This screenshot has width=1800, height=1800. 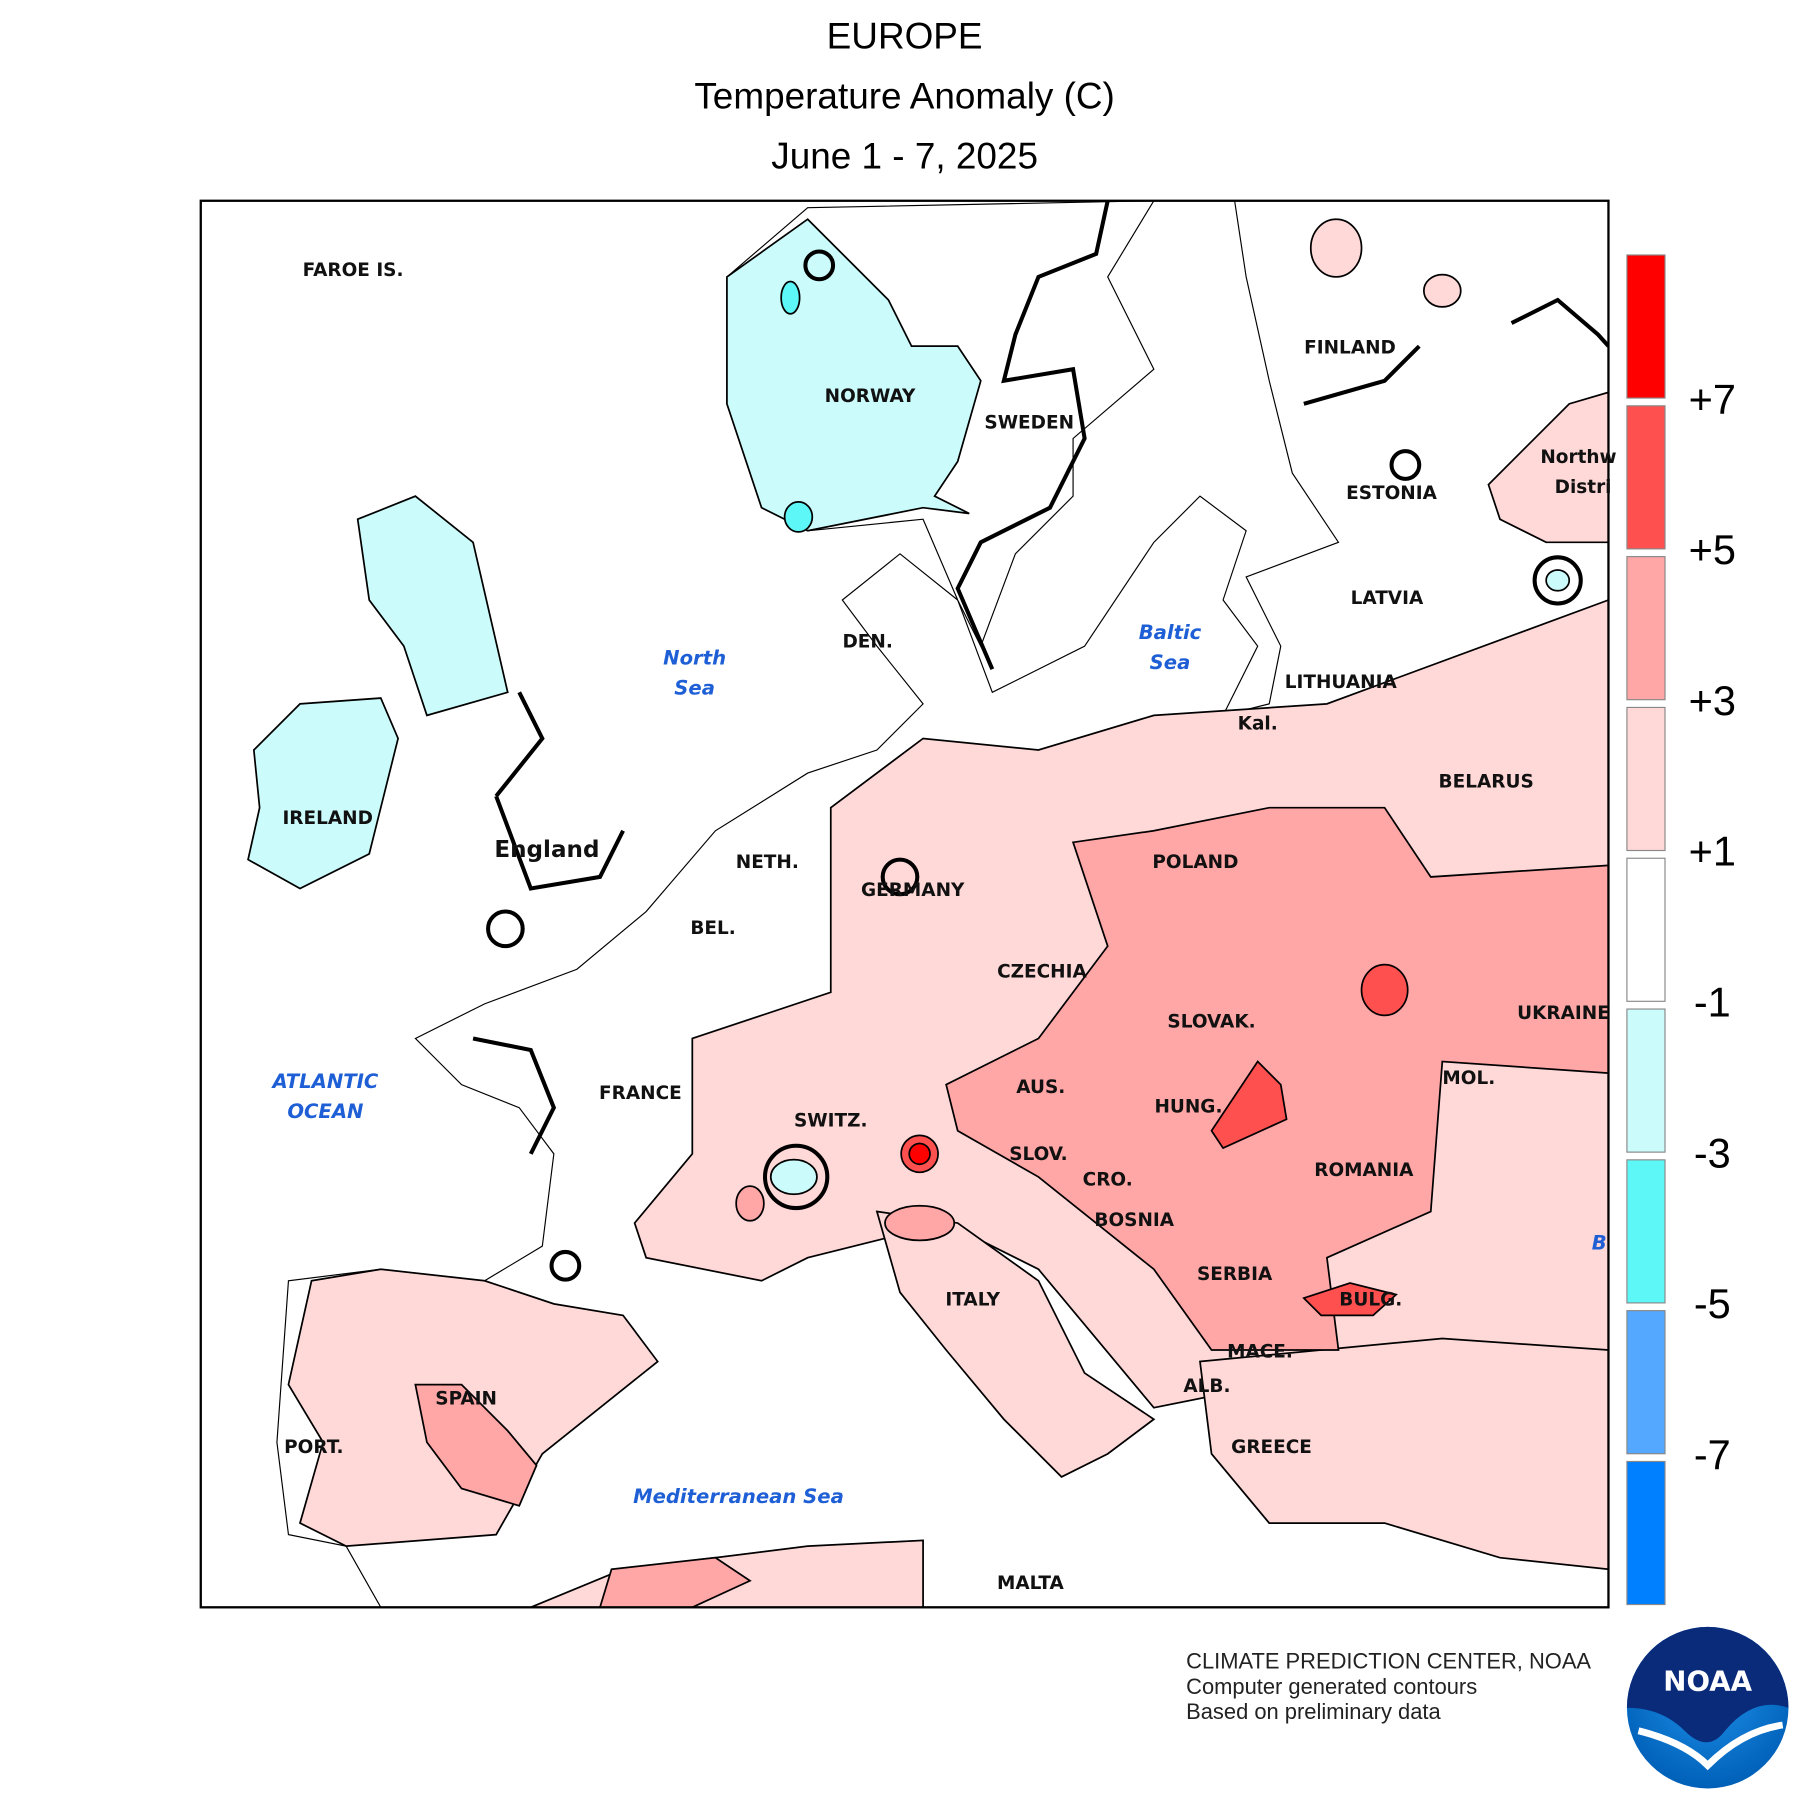 I want to click on country-label: LATVIA, so click(x=1387, y=598).